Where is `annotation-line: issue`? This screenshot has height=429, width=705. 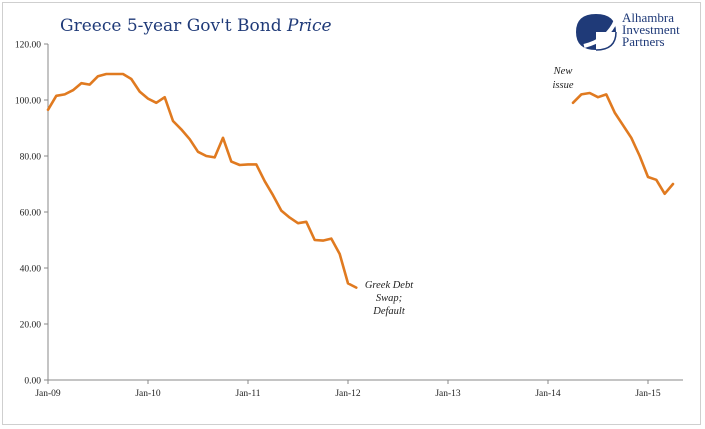
annotation-line: issue is located at coordinates (563, 85).